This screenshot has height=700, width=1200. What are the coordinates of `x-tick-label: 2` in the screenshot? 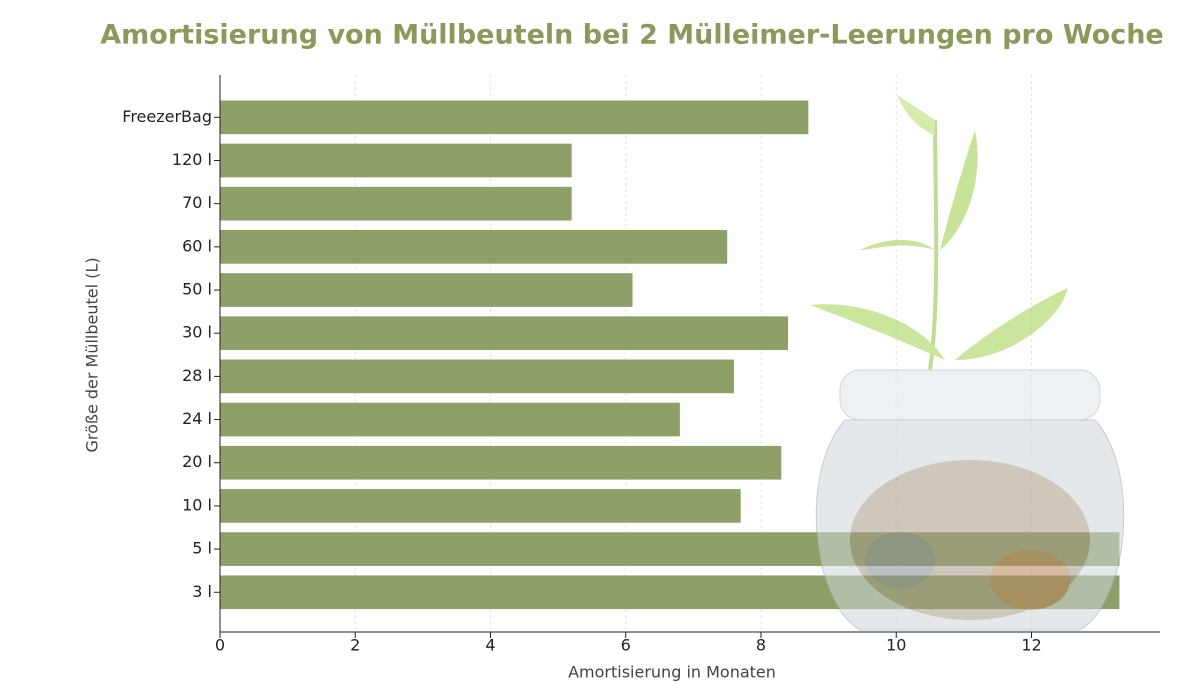 It's located at (355, 645).